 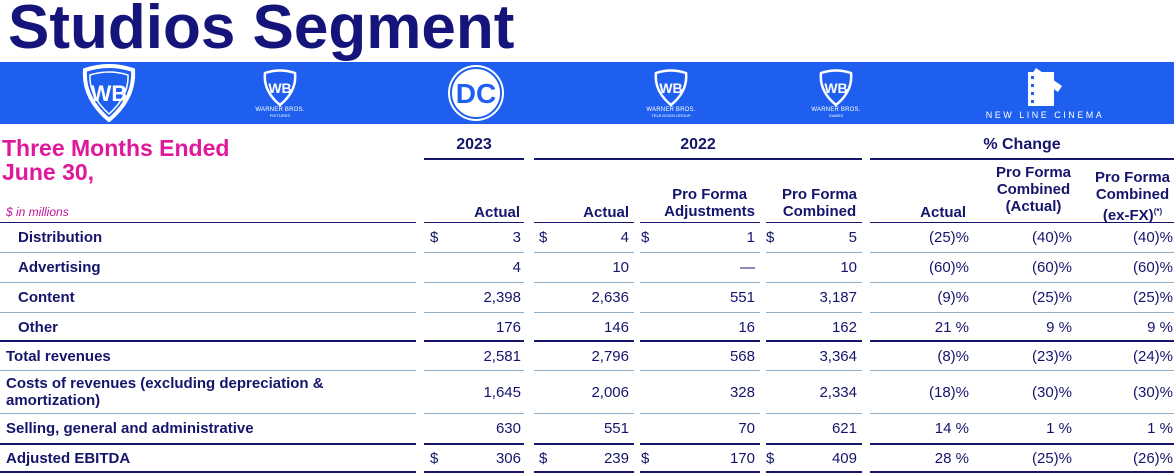 I want to click on logo-subcaption: GAMES, so click(x=836, y=115).